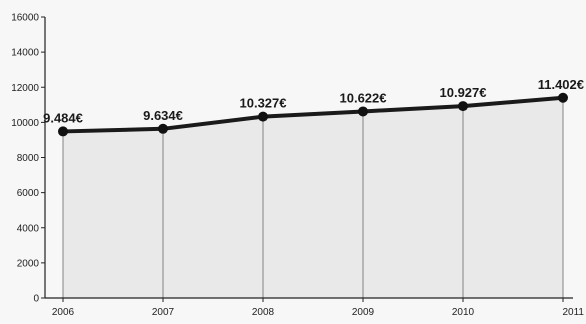 This screenshot has height=324, width=586. I want to click on data-label-2011: 11.402€, so click(561, 84).